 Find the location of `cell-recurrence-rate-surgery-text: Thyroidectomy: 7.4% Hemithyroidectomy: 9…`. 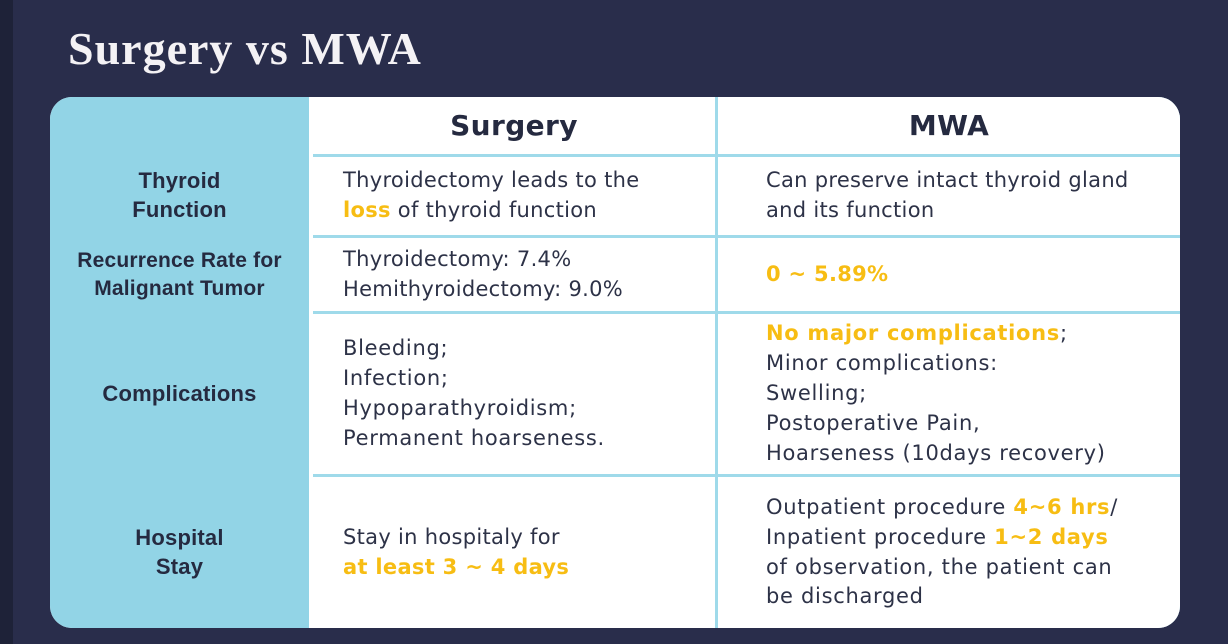

cell-recurrence-rate-surgery-text: Thyroidectomy: 7.4% Hemithyroidectomy: 9… is located at coordinates (483, 273).